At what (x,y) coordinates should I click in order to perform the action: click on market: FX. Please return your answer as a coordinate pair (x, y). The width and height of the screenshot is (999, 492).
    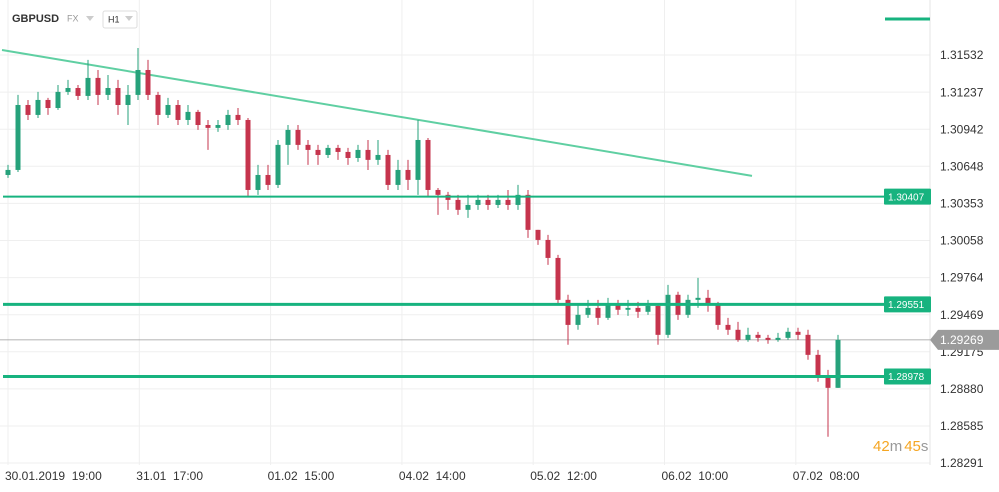
    Looking at the image, I should click on (73, 18).